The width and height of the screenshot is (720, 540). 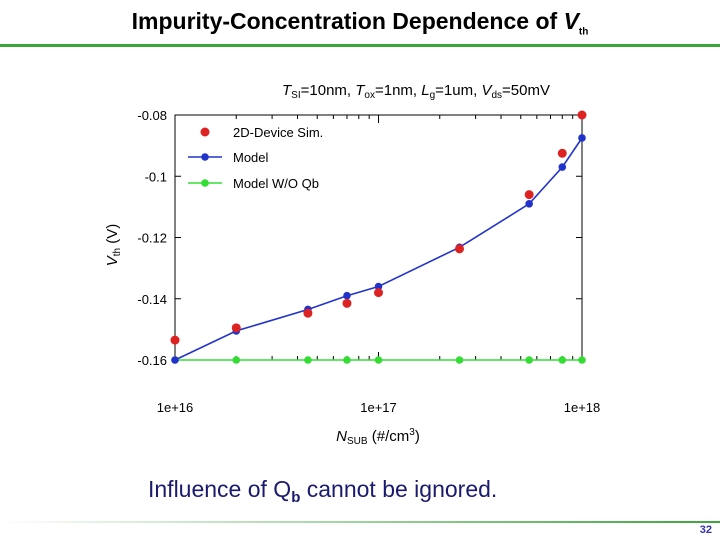 What do you see at coordinates (378, 407) in the screenshot?
I see `x-tick-label: 1e+17` at bounding box center [378, 407].